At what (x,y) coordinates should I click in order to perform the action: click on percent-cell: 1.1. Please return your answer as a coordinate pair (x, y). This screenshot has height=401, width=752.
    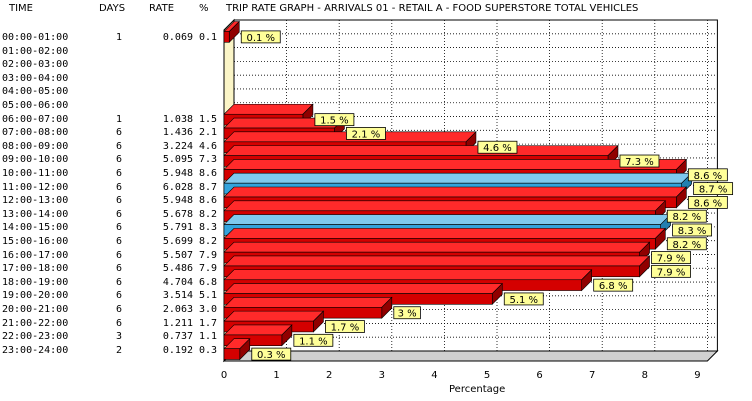
    Looking at the image, I should click on (207, 337).